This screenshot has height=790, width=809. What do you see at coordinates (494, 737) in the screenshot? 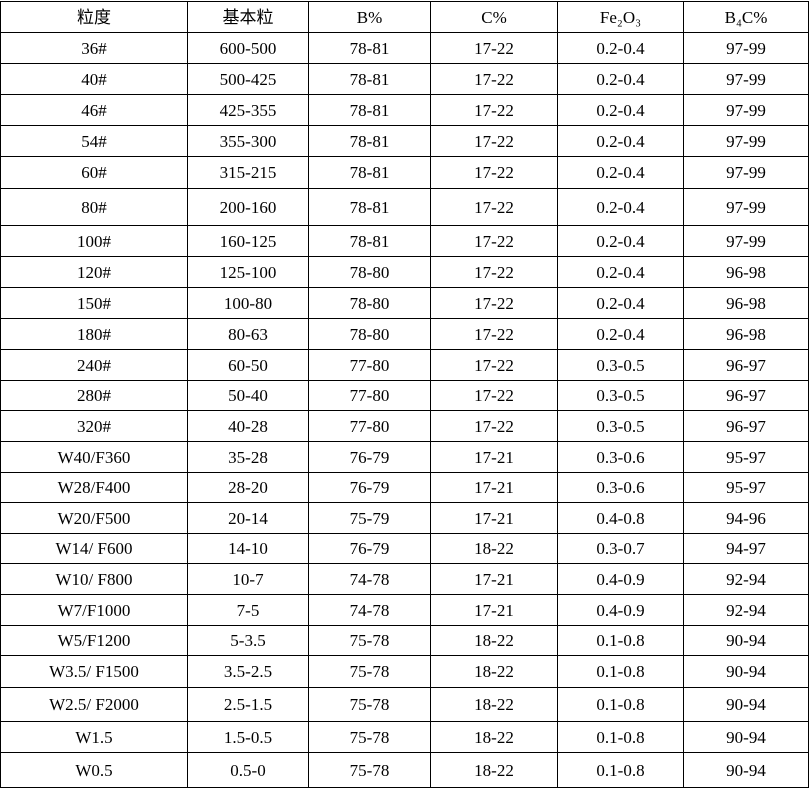
I see `cell-carbon: 18-22` at bounding box center [494, 737].